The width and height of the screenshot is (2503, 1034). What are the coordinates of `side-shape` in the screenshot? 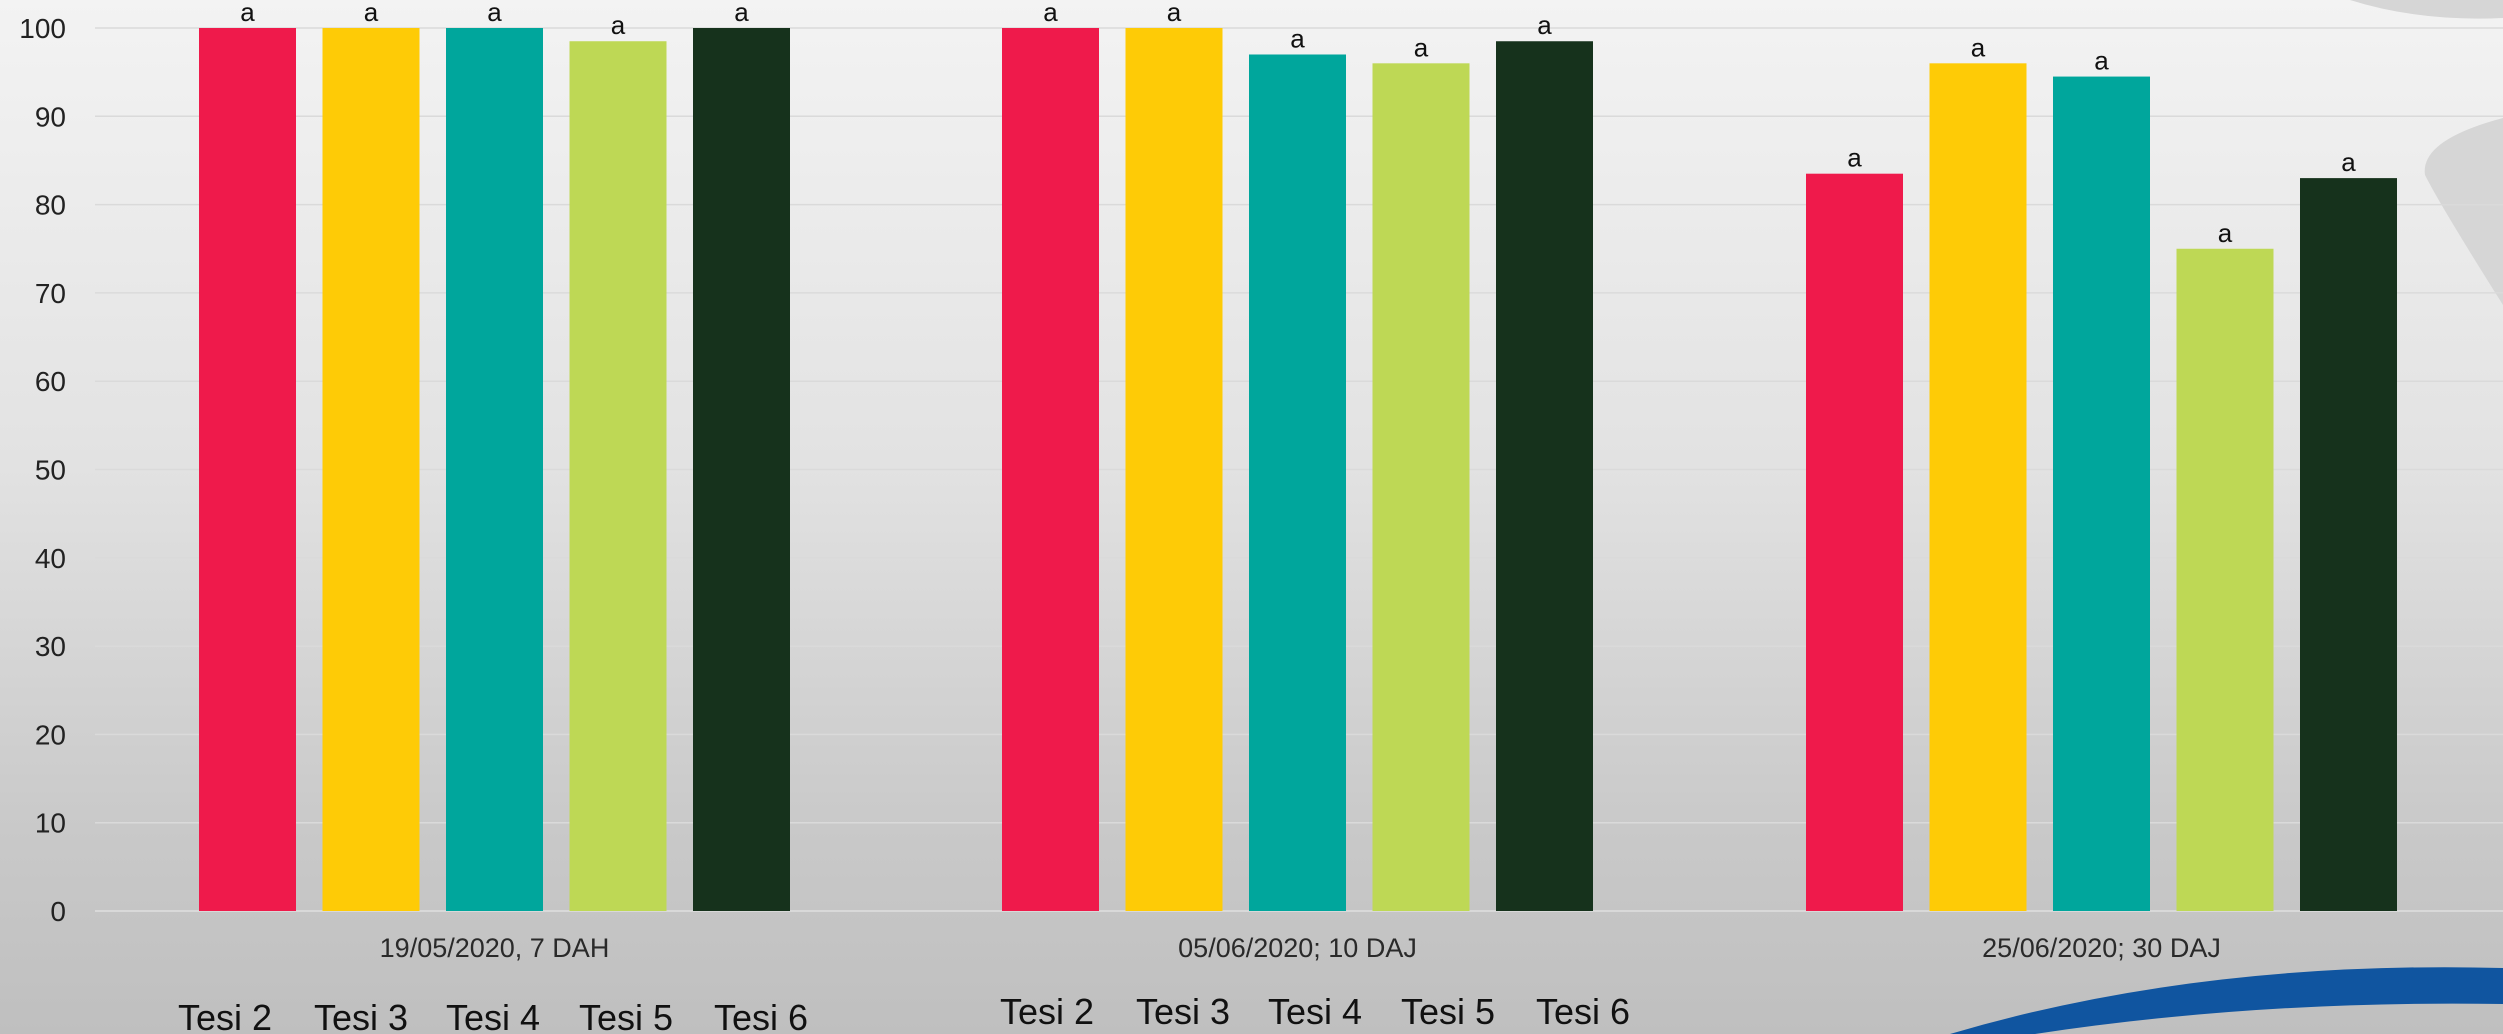 It's located at (2463, 211).